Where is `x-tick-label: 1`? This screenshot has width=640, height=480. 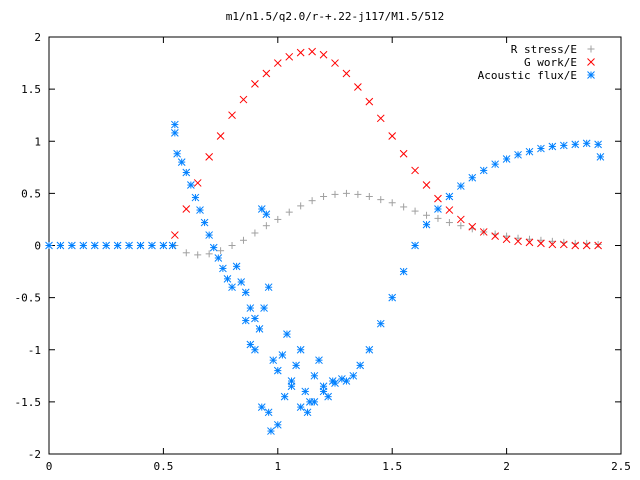 x-tick-label: 1 is located at coordinates (277, 466).